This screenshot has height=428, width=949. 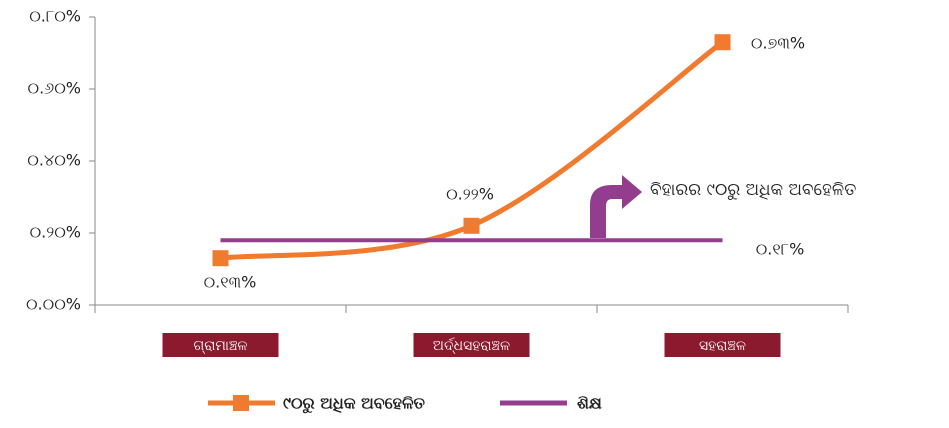 What do you see at coordinates (54, 160) in the screenshot?
I see `y-tick-label: ୦.୪୦%` at bounding box center [54, 160].